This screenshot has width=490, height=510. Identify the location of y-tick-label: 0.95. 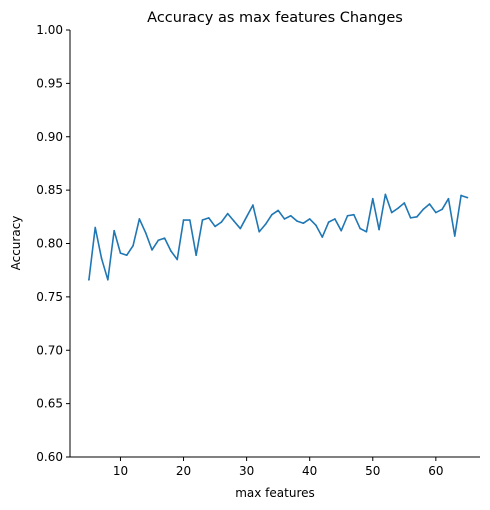
(49, 83).